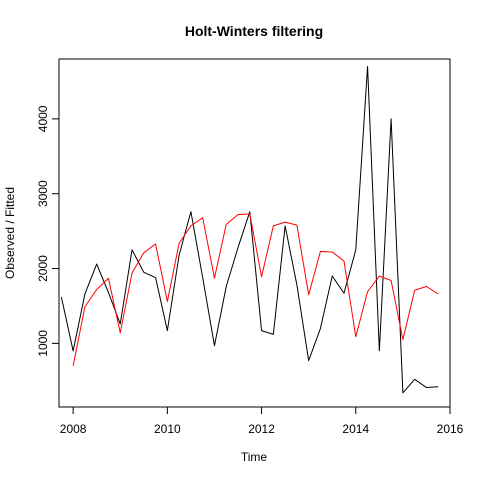  What do you see at coordinates (261, 429) in the screenshot?
I see `x-tick-label: 2012` at bounding box center [261, 429].